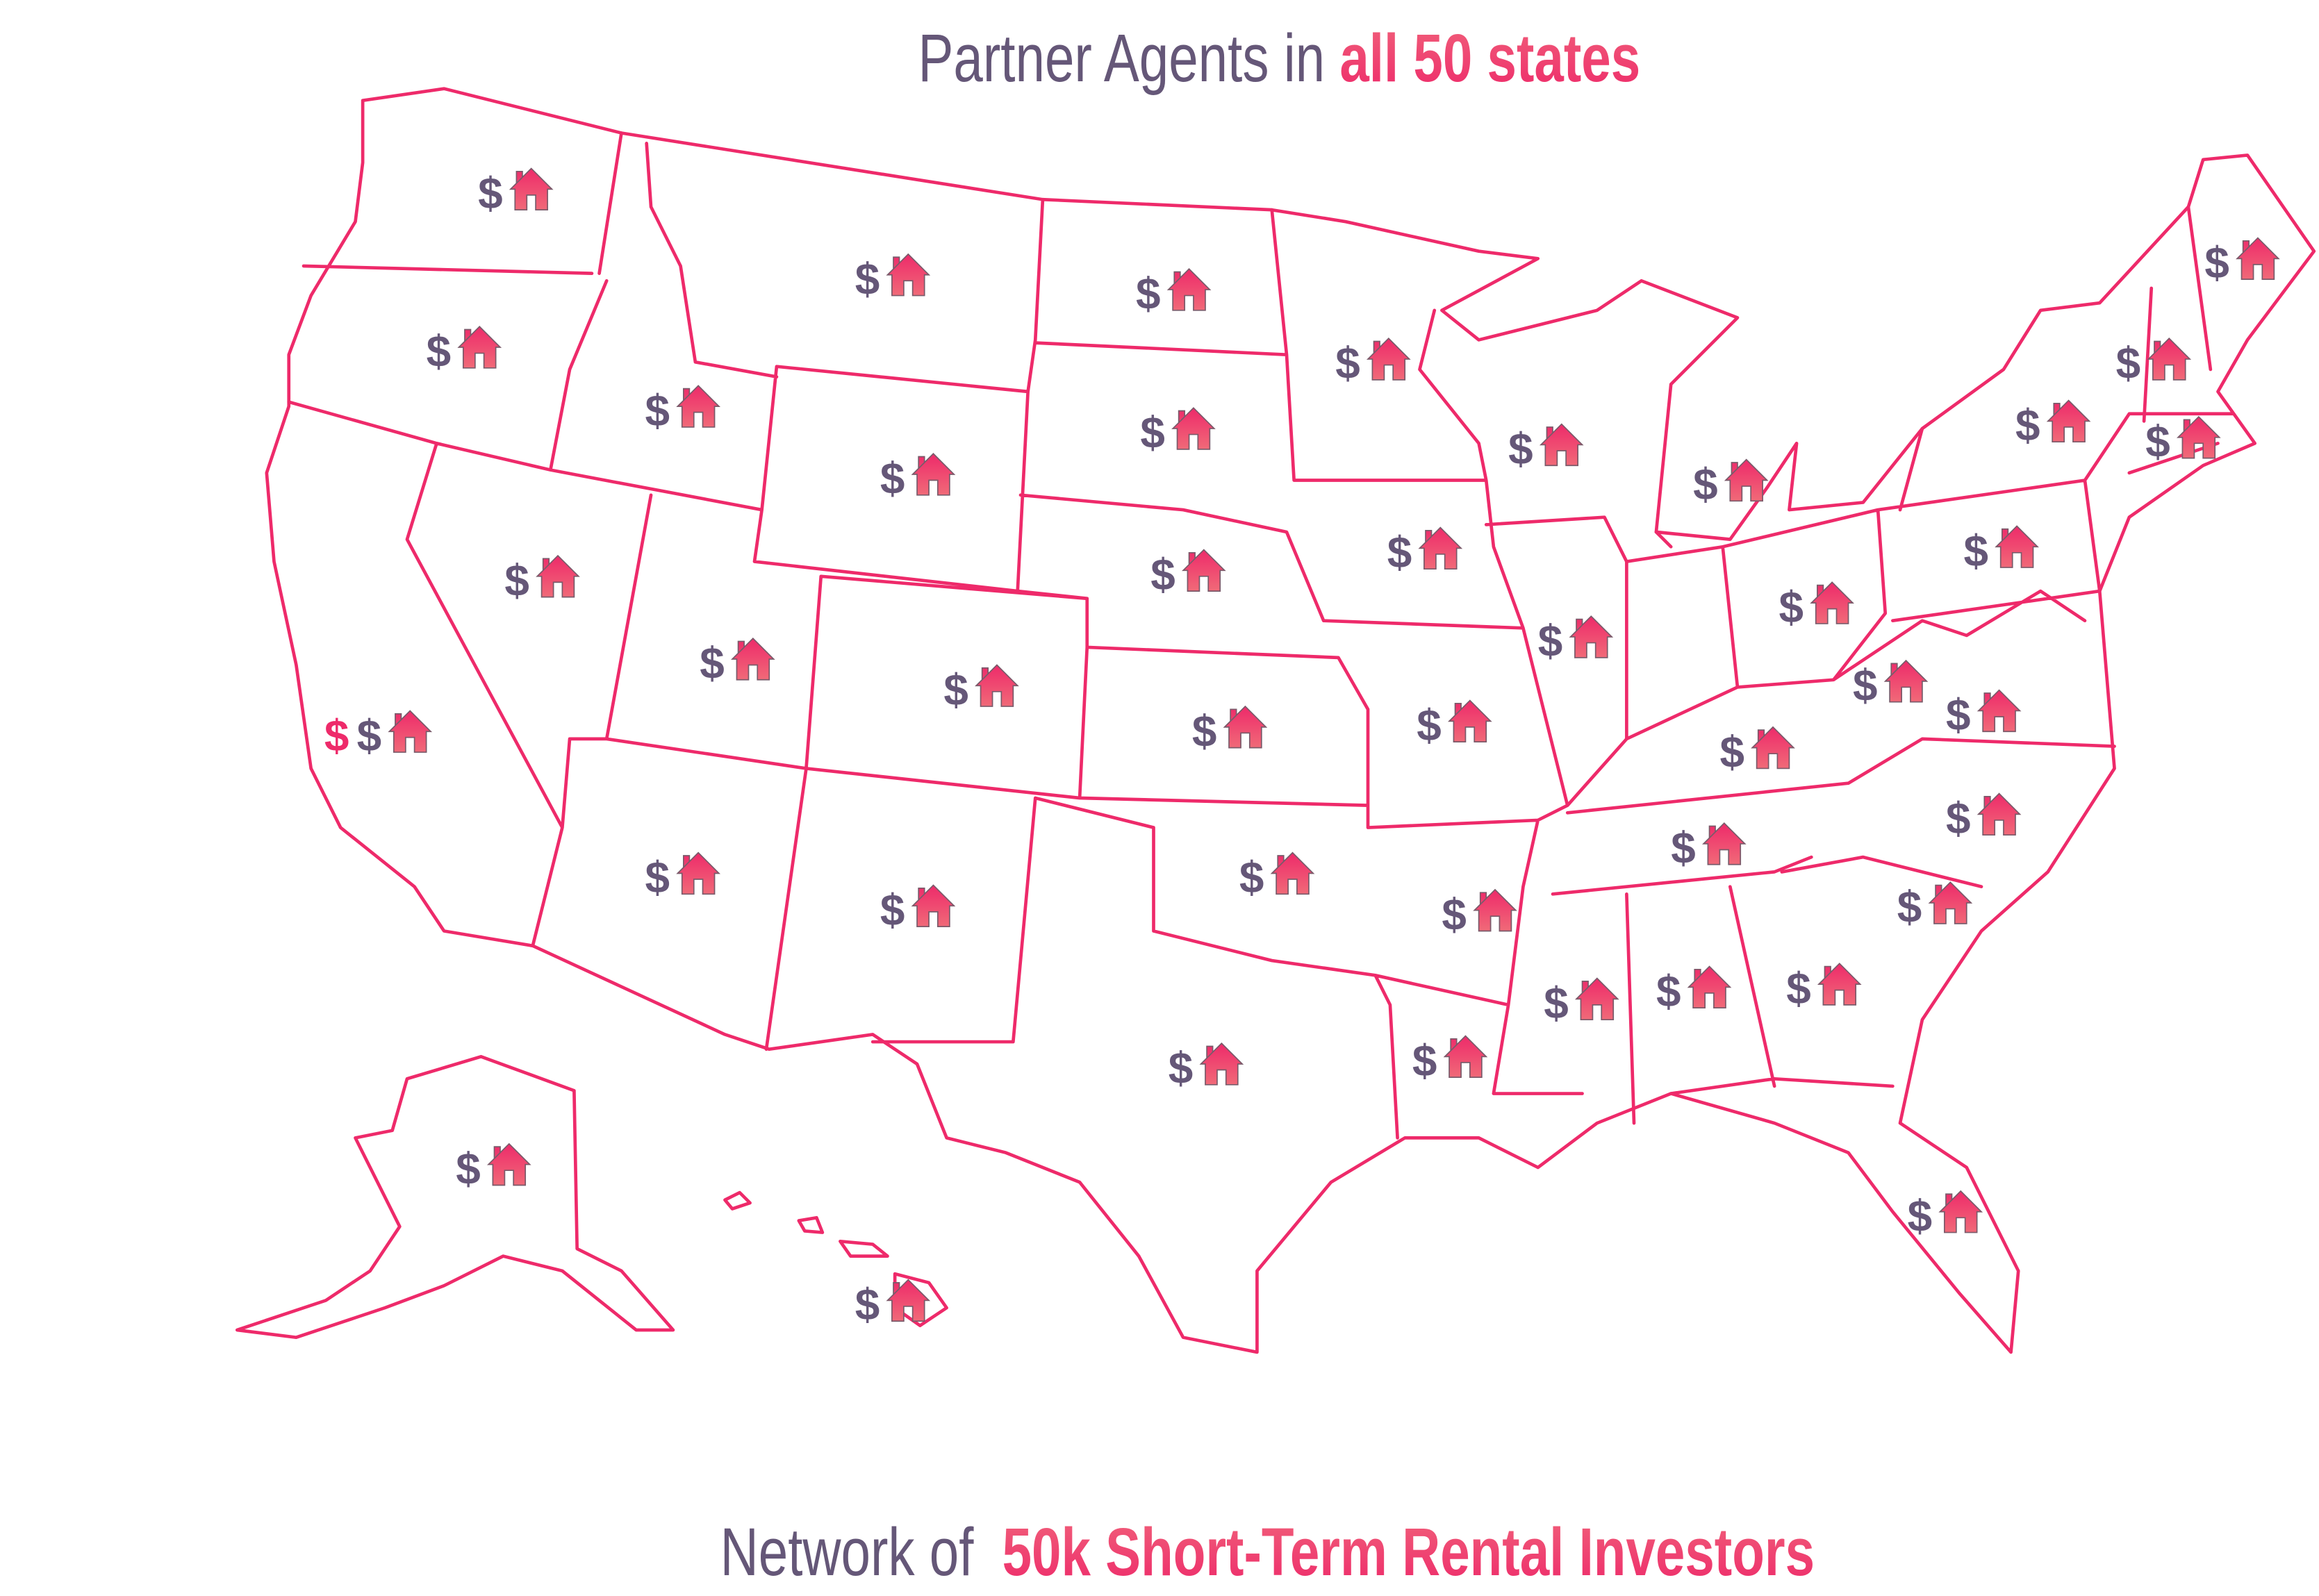 This screenshot has height=1596, width=2319. What do you see at coordinates (1490, 58) in the screenshot?
I see `title-highlight: all 50 states` at bounding box center [1490, 58].